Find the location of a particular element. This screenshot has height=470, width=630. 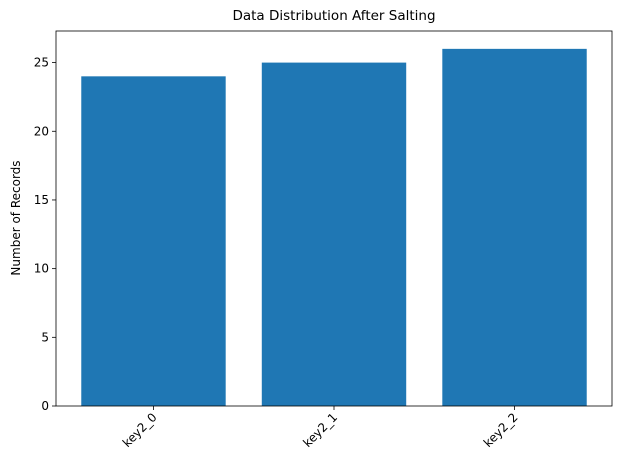

y-axis-label: Number of Records is located at coordinates (16, 217).